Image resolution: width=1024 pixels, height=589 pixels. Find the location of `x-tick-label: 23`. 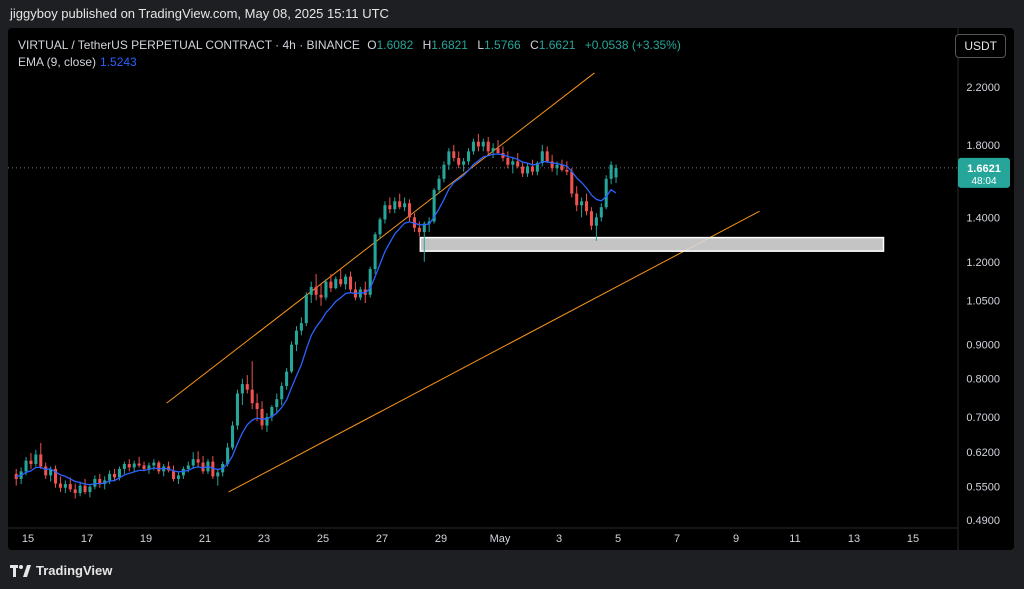

x-tick-label: 23 is located at coordinates (264, 539).